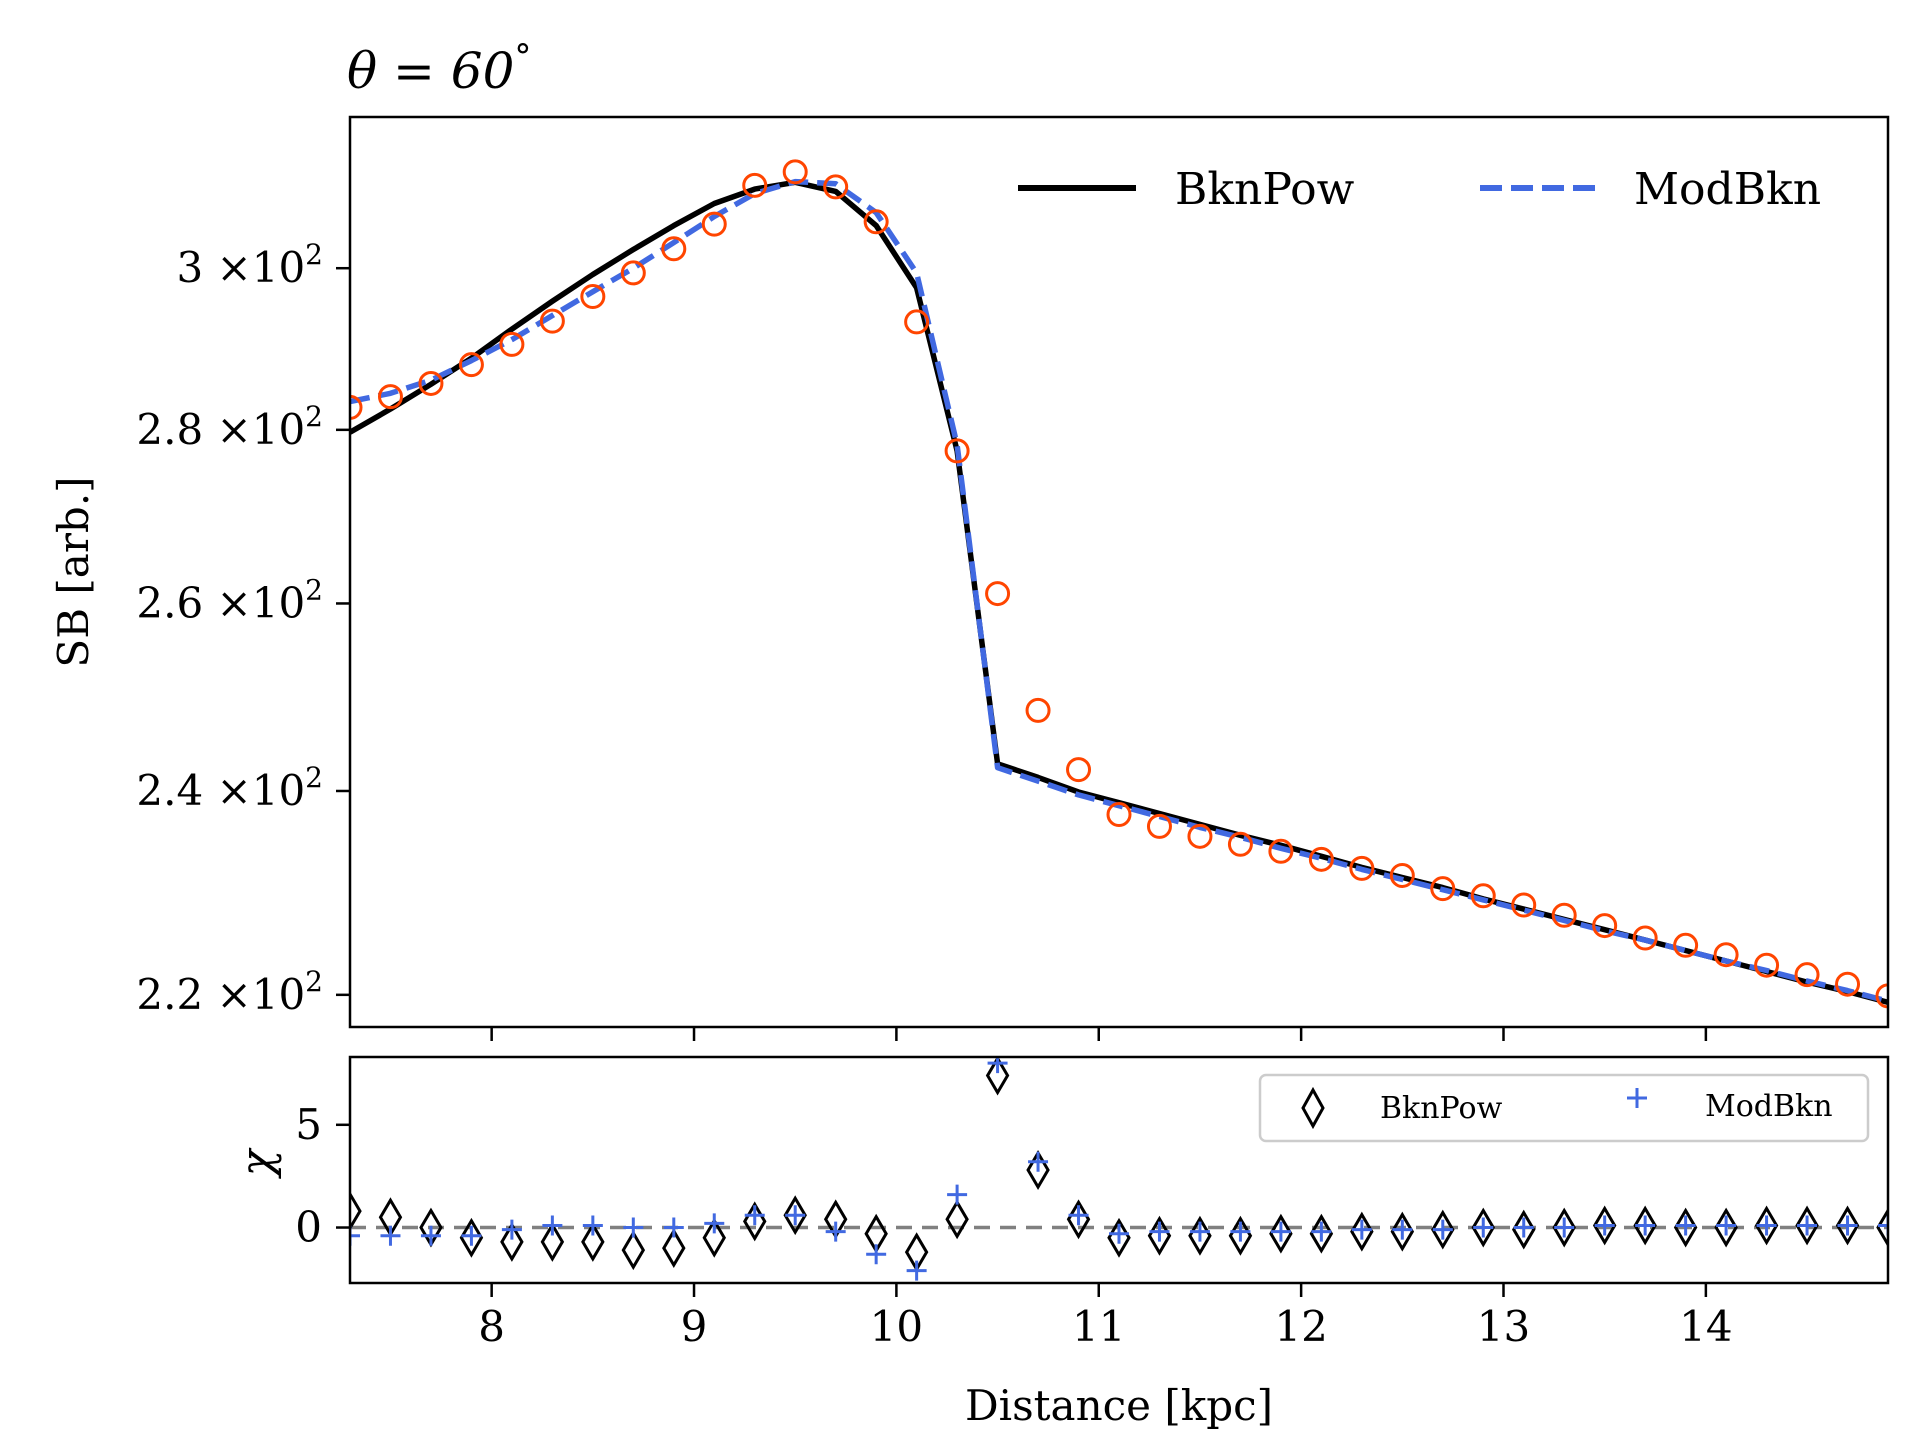 The image size is (1920, 1445). I want to click on residual-legend: BknPow ModBkn, so click(1564, 1108).